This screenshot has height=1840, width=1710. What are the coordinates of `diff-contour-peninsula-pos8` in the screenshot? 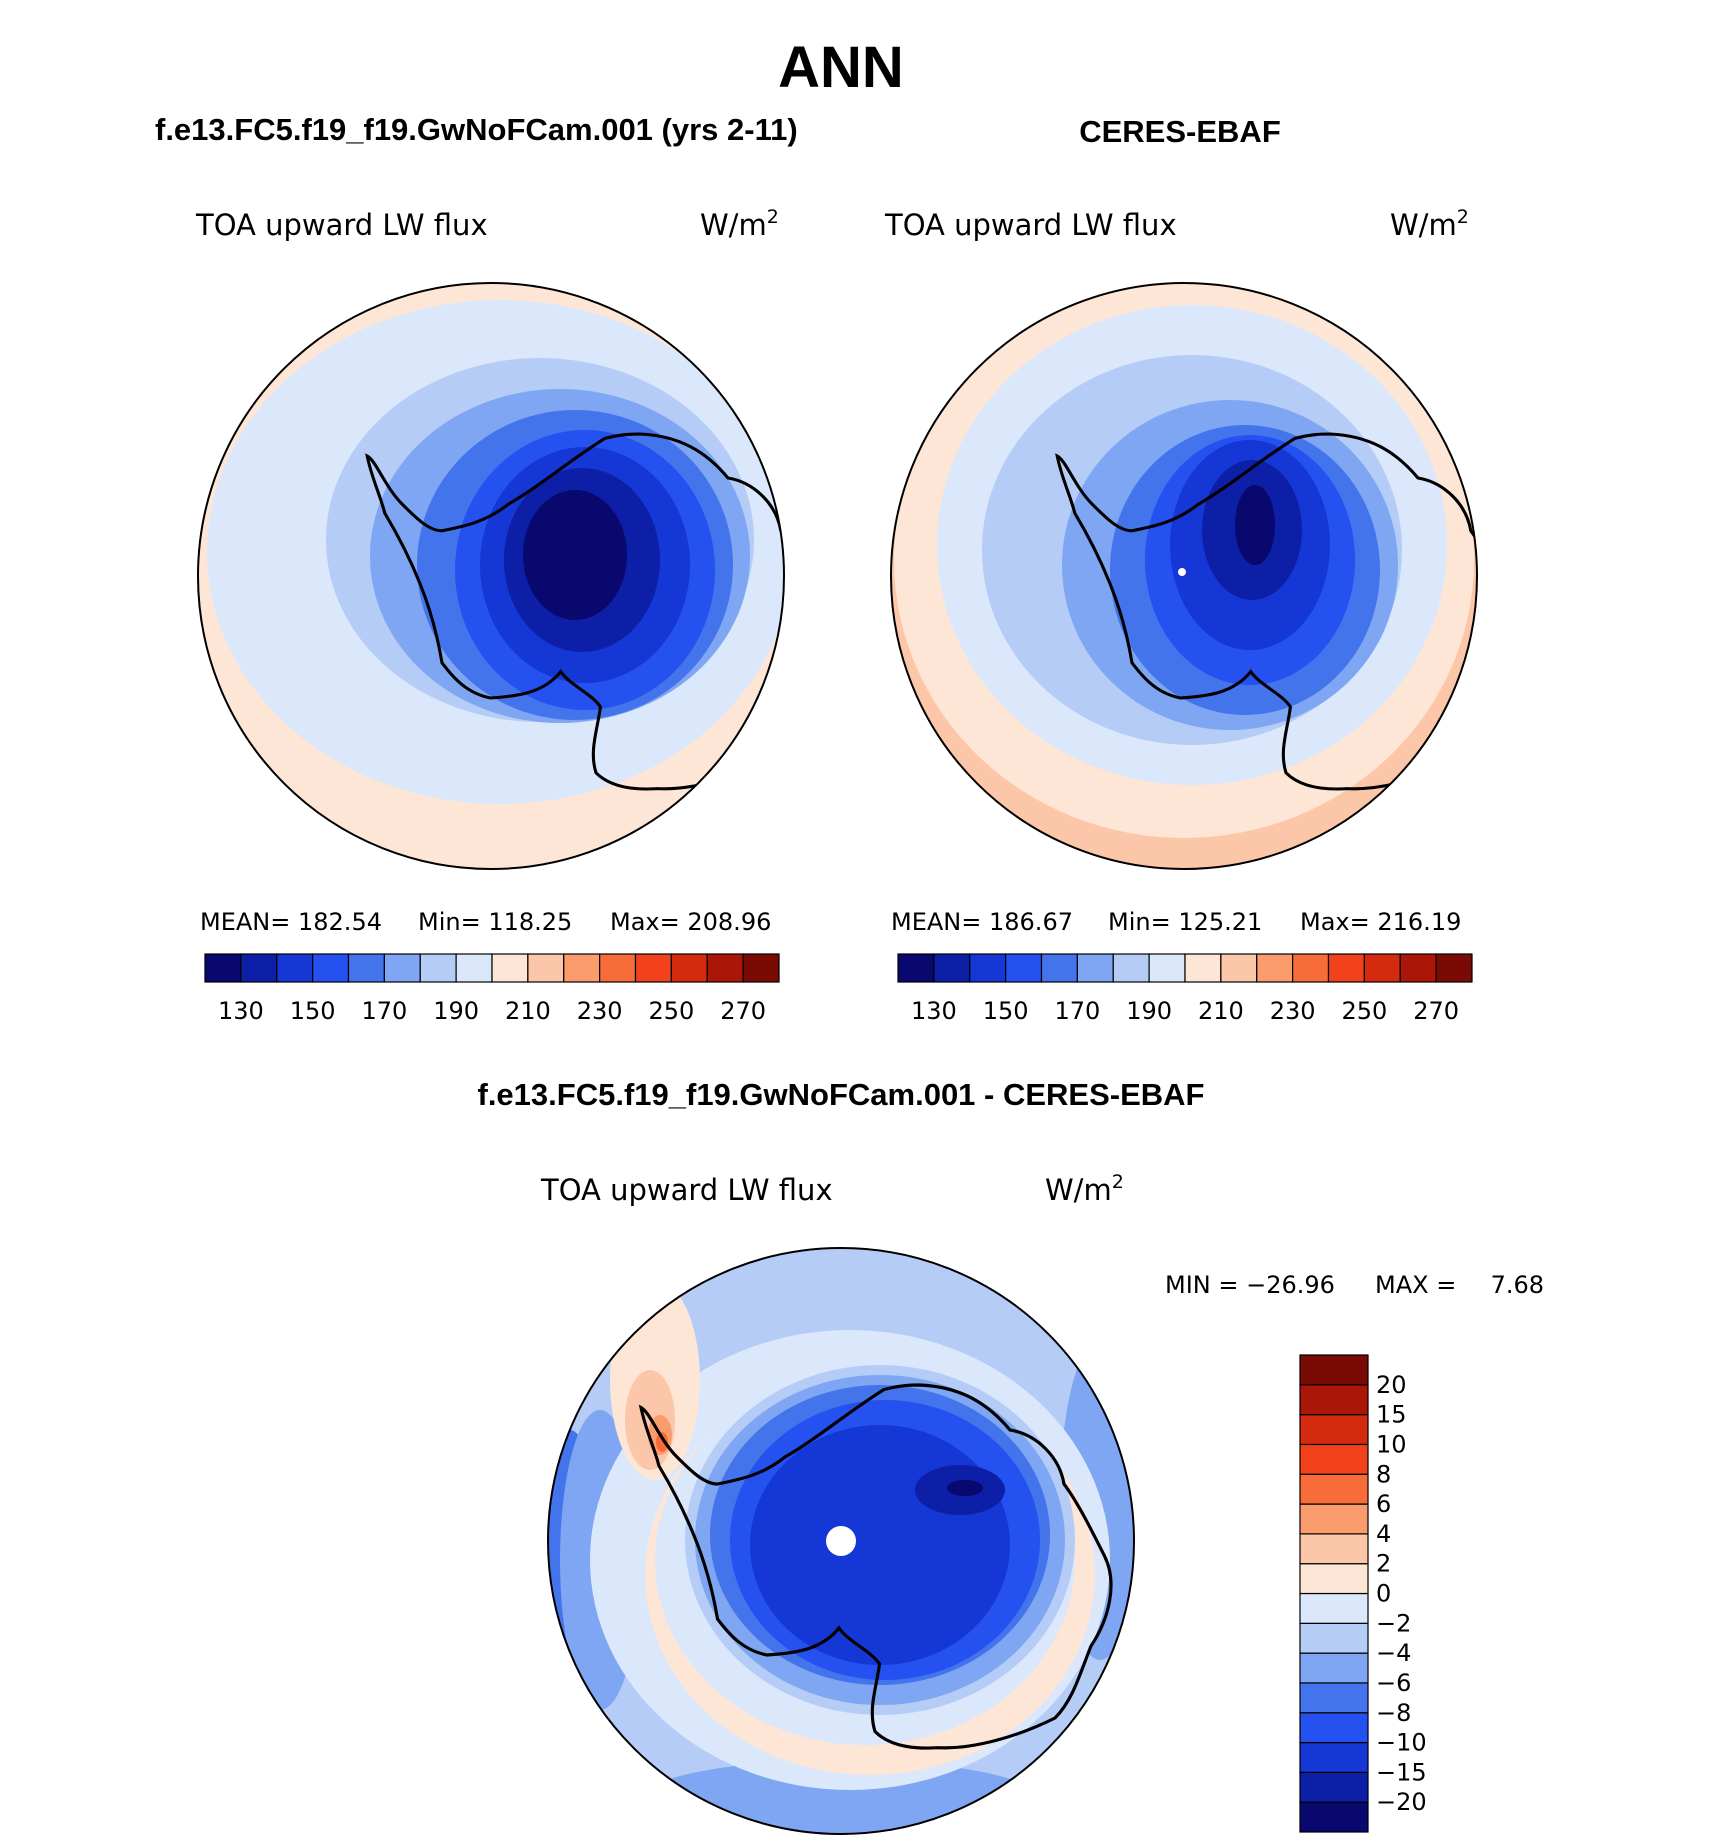 It's located at (662, 1442).